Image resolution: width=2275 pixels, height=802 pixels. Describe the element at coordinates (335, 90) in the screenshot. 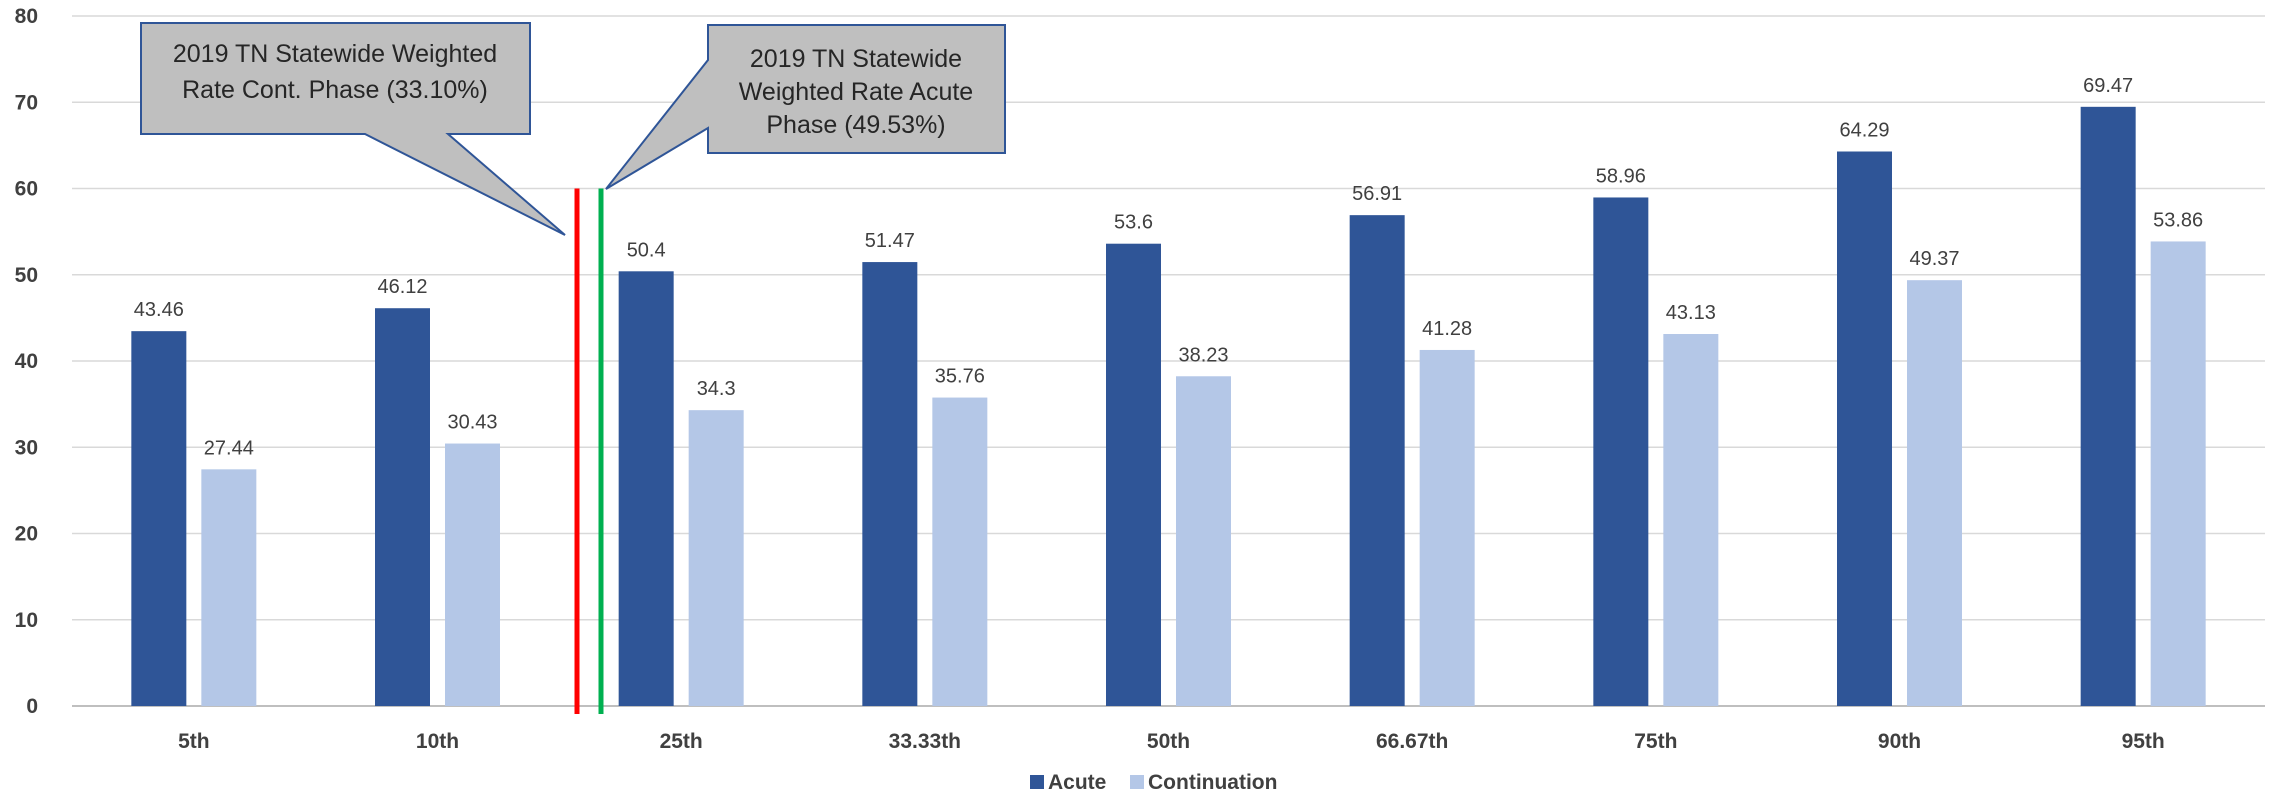

I see `callout-text: Rate Cont. Phase (33.10%)` at that location.